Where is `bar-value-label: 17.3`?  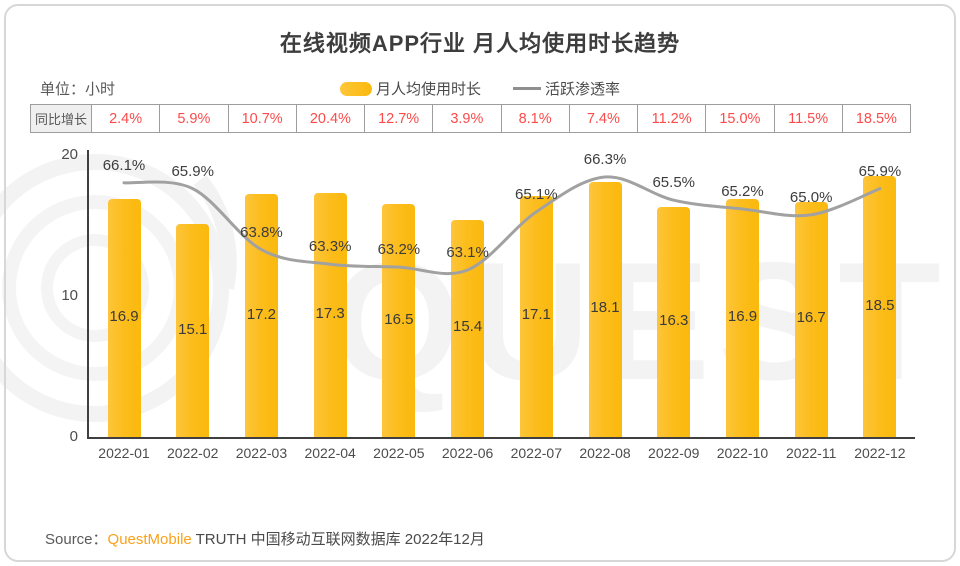
bar-value-label: 17.3 is located at coordinates (330, 314).